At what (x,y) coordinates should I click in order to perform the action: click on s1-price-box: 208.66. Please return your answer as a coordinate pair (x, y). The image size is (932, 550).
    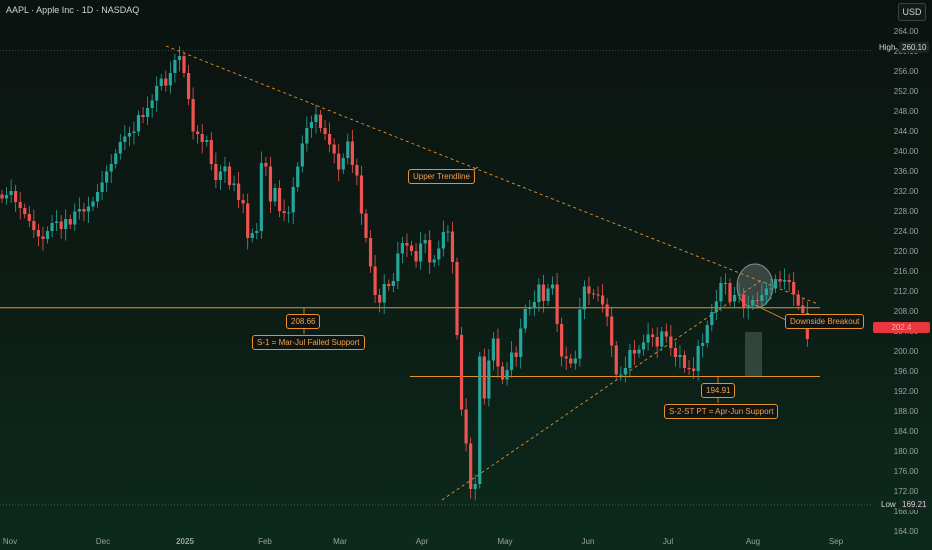
    Looking at the image, I should click on (303, 321).